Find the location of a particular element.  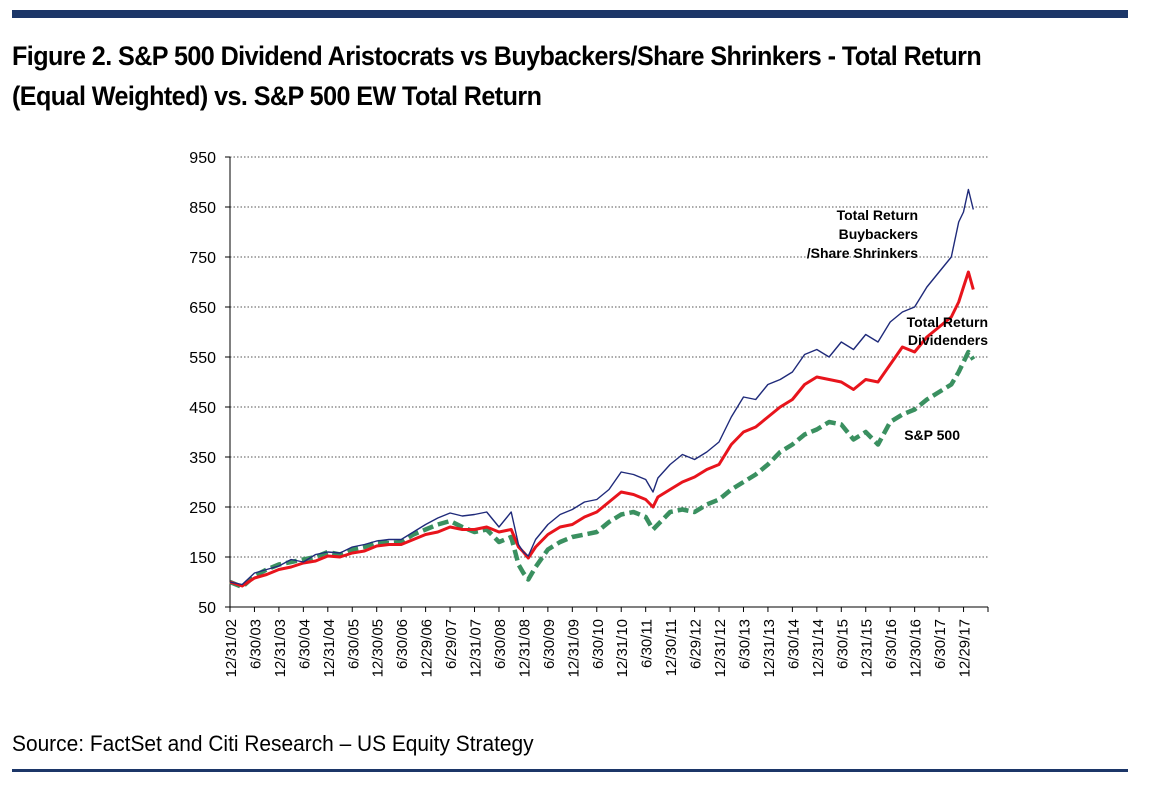

buybackers-label: Total Return is located at coordinates (877, 215).